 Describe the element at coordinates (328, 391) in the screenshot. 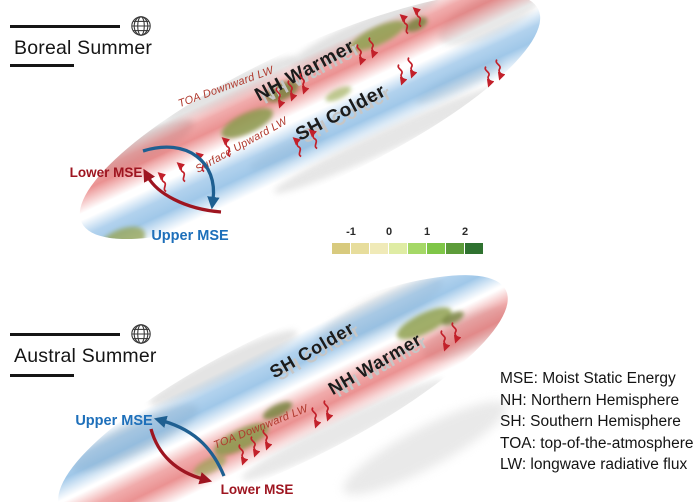

I see `land-blobs` at that location.